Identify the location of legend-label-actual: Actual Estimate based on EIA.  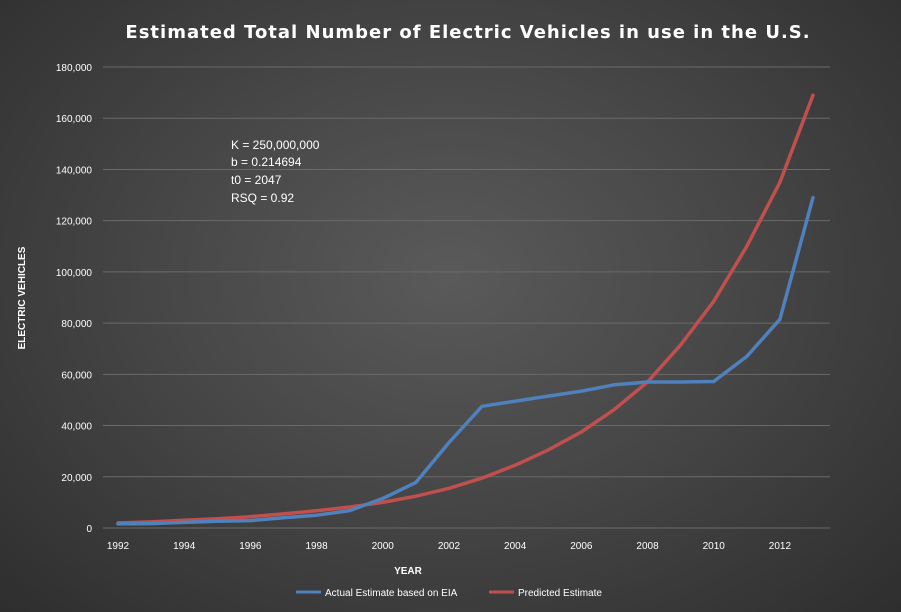
(391, 593).